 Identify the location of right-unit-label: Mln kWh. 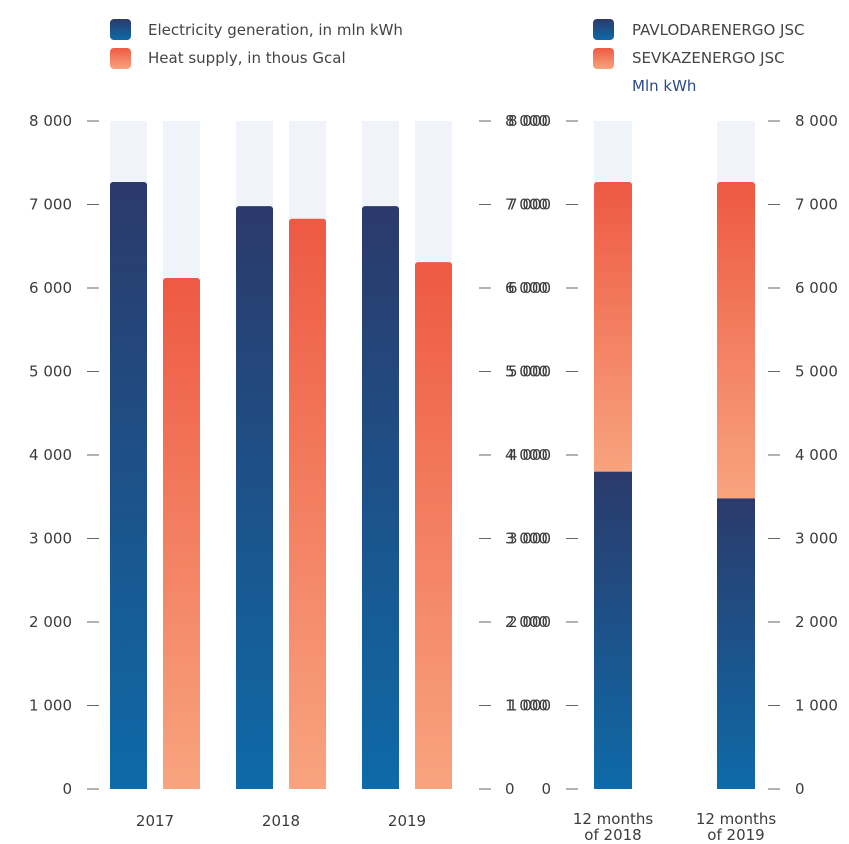
(664, 86).